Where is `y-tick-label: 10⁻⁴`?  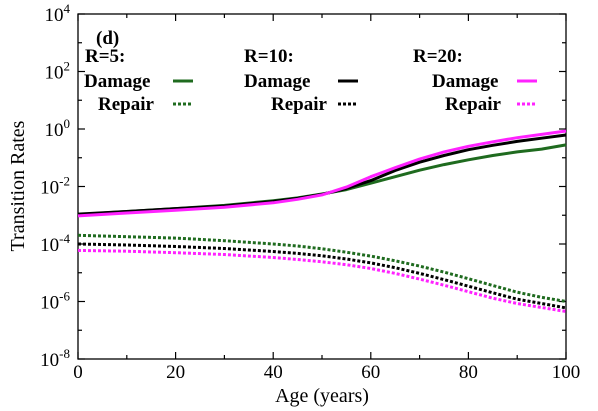 y-tick-label: 10⁻⁴ is located at coordinates (55, 243).